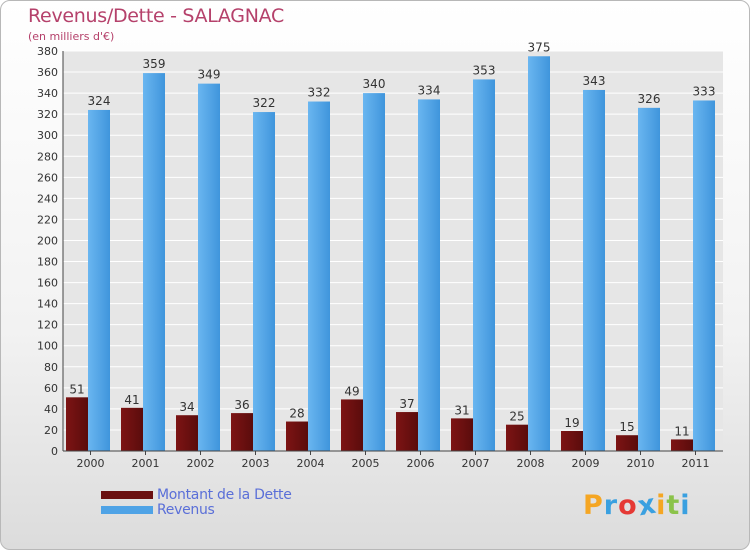 This screenshot has width=750, height=550. Describe the element at coordinates (429, 275) in the screenshot. I see `bar-revenue-2006` at that location.